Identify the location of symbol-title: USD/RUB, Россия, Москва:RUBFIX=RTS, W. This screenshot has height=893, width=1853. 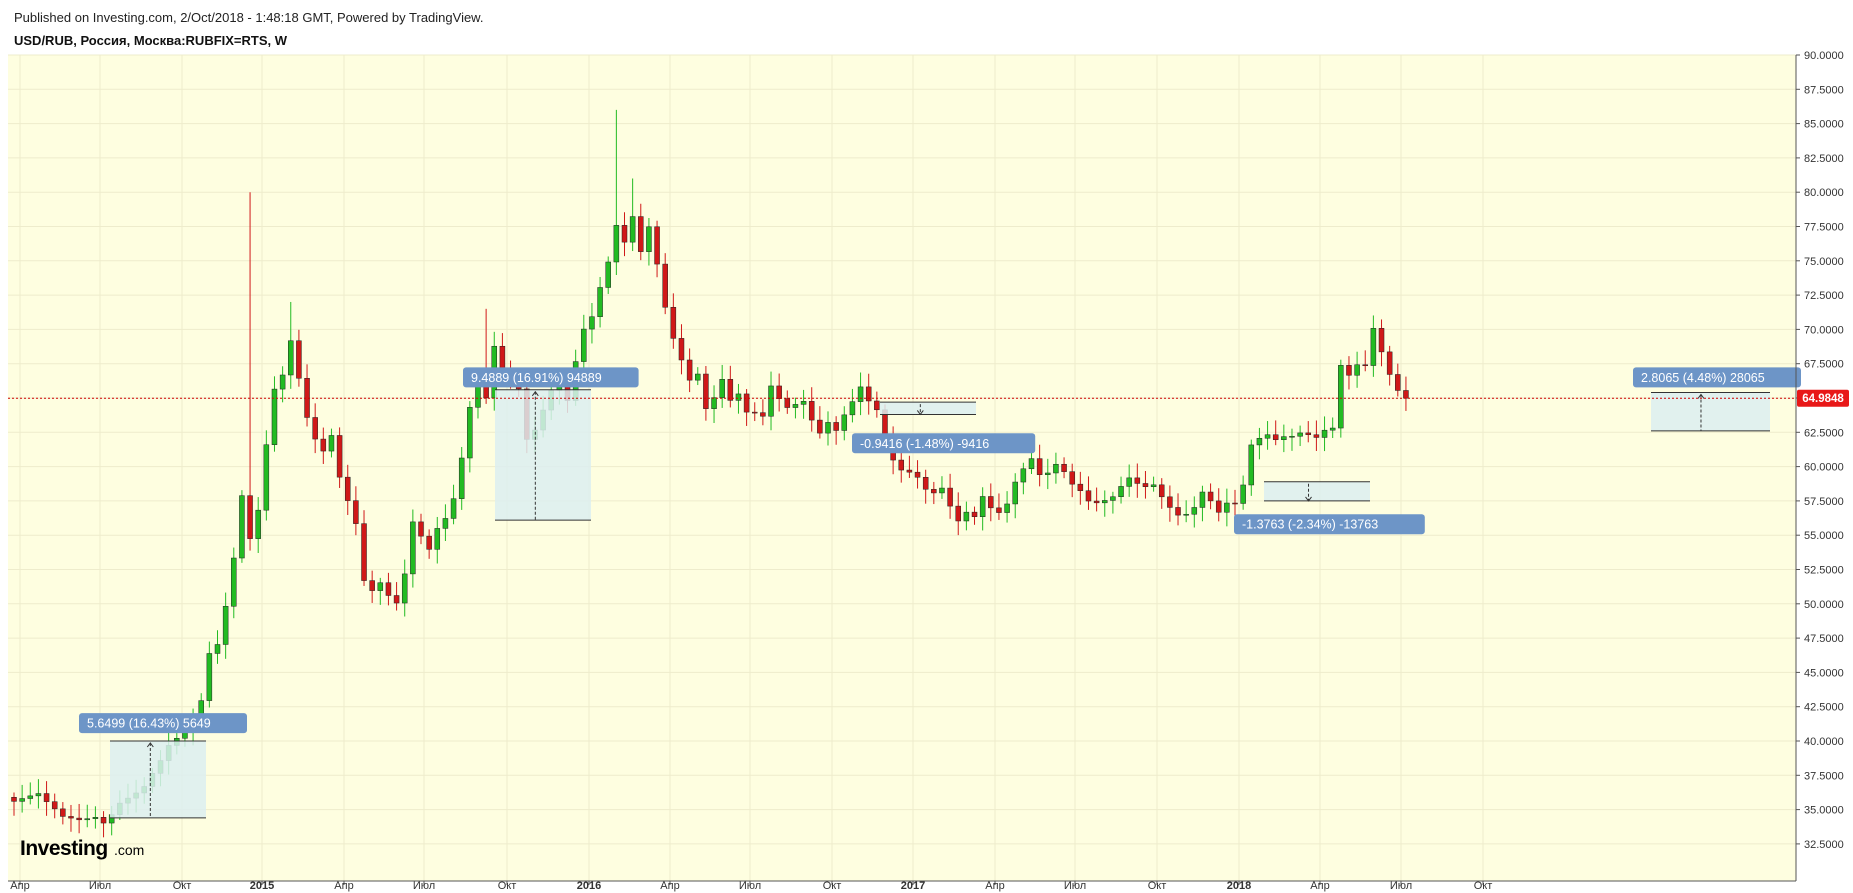
(151, 40).